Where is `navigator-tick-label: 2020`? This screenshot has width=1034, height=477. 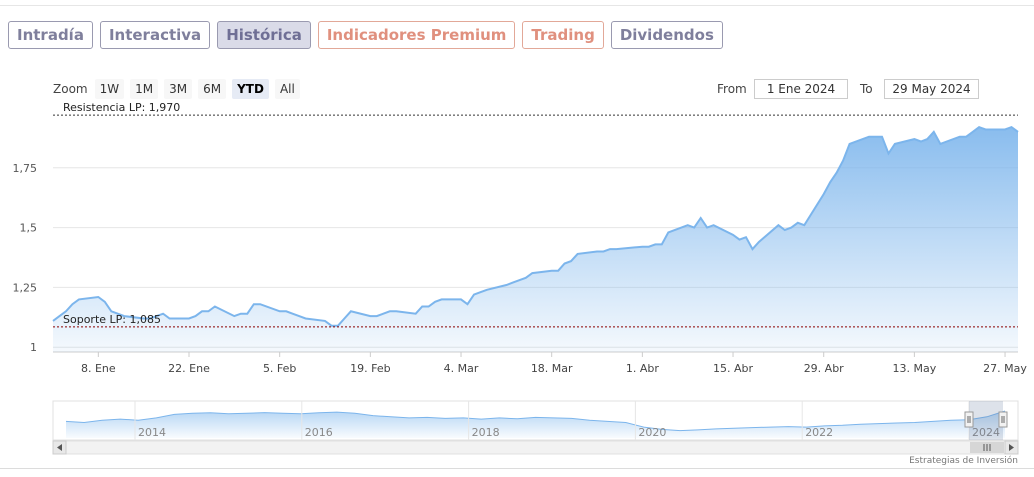
navigator-tick-label: 2020 is located at coordinates (652, 432).